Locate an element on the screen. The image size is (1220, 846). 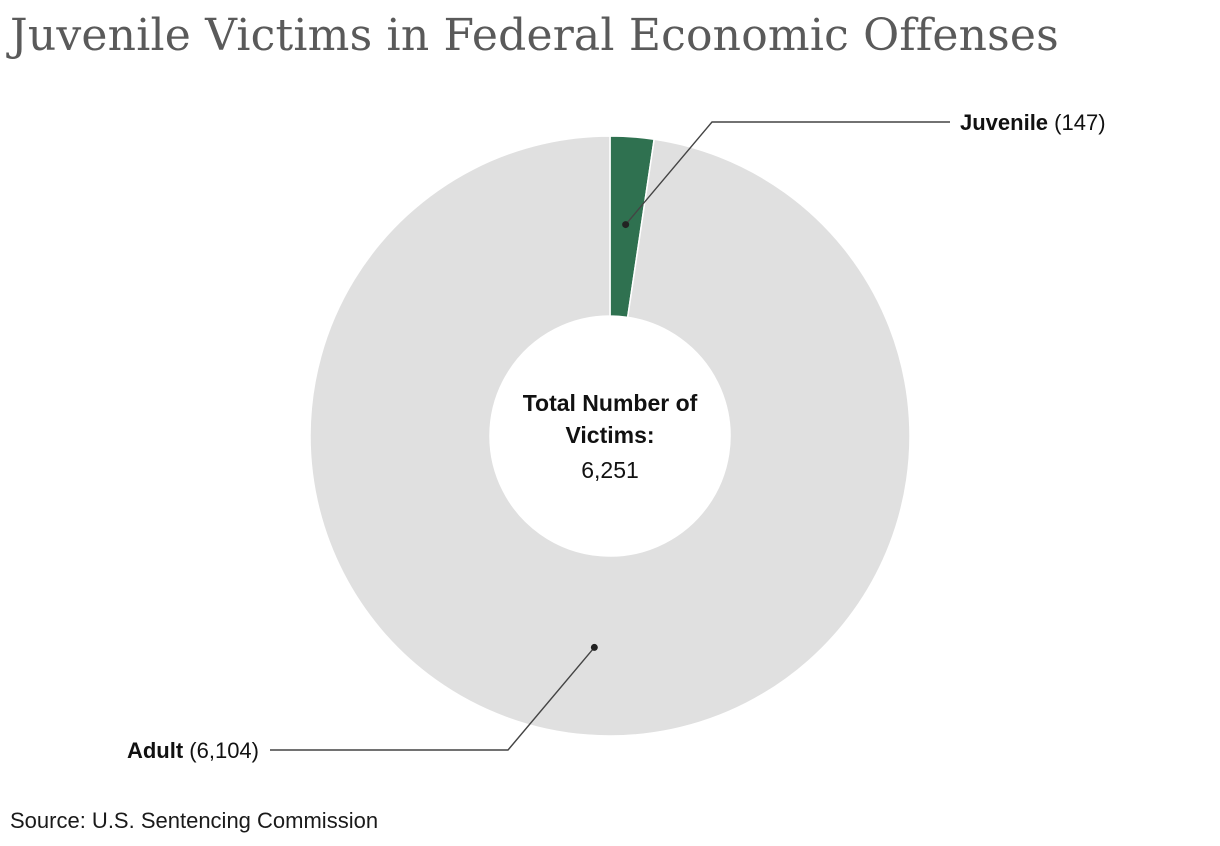
center-label-line1: Total Number of is located at coordinates (610, 403).